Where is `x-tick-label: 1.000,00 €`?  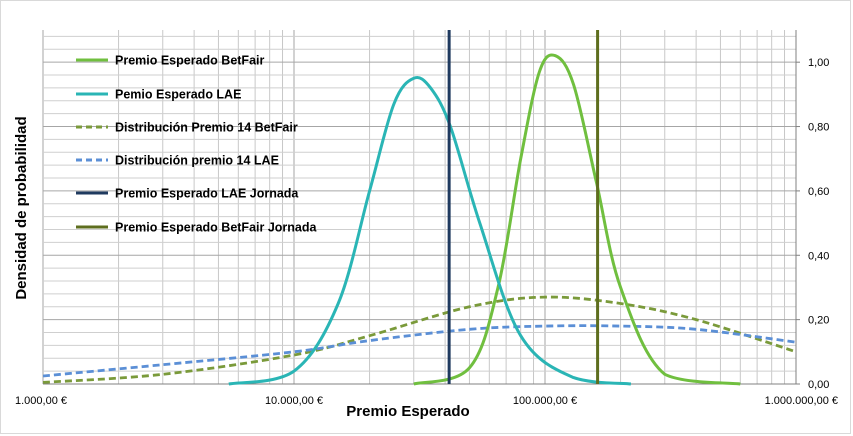 x-tick-label: 1.000,00 € is located at coordinates (41, 401).